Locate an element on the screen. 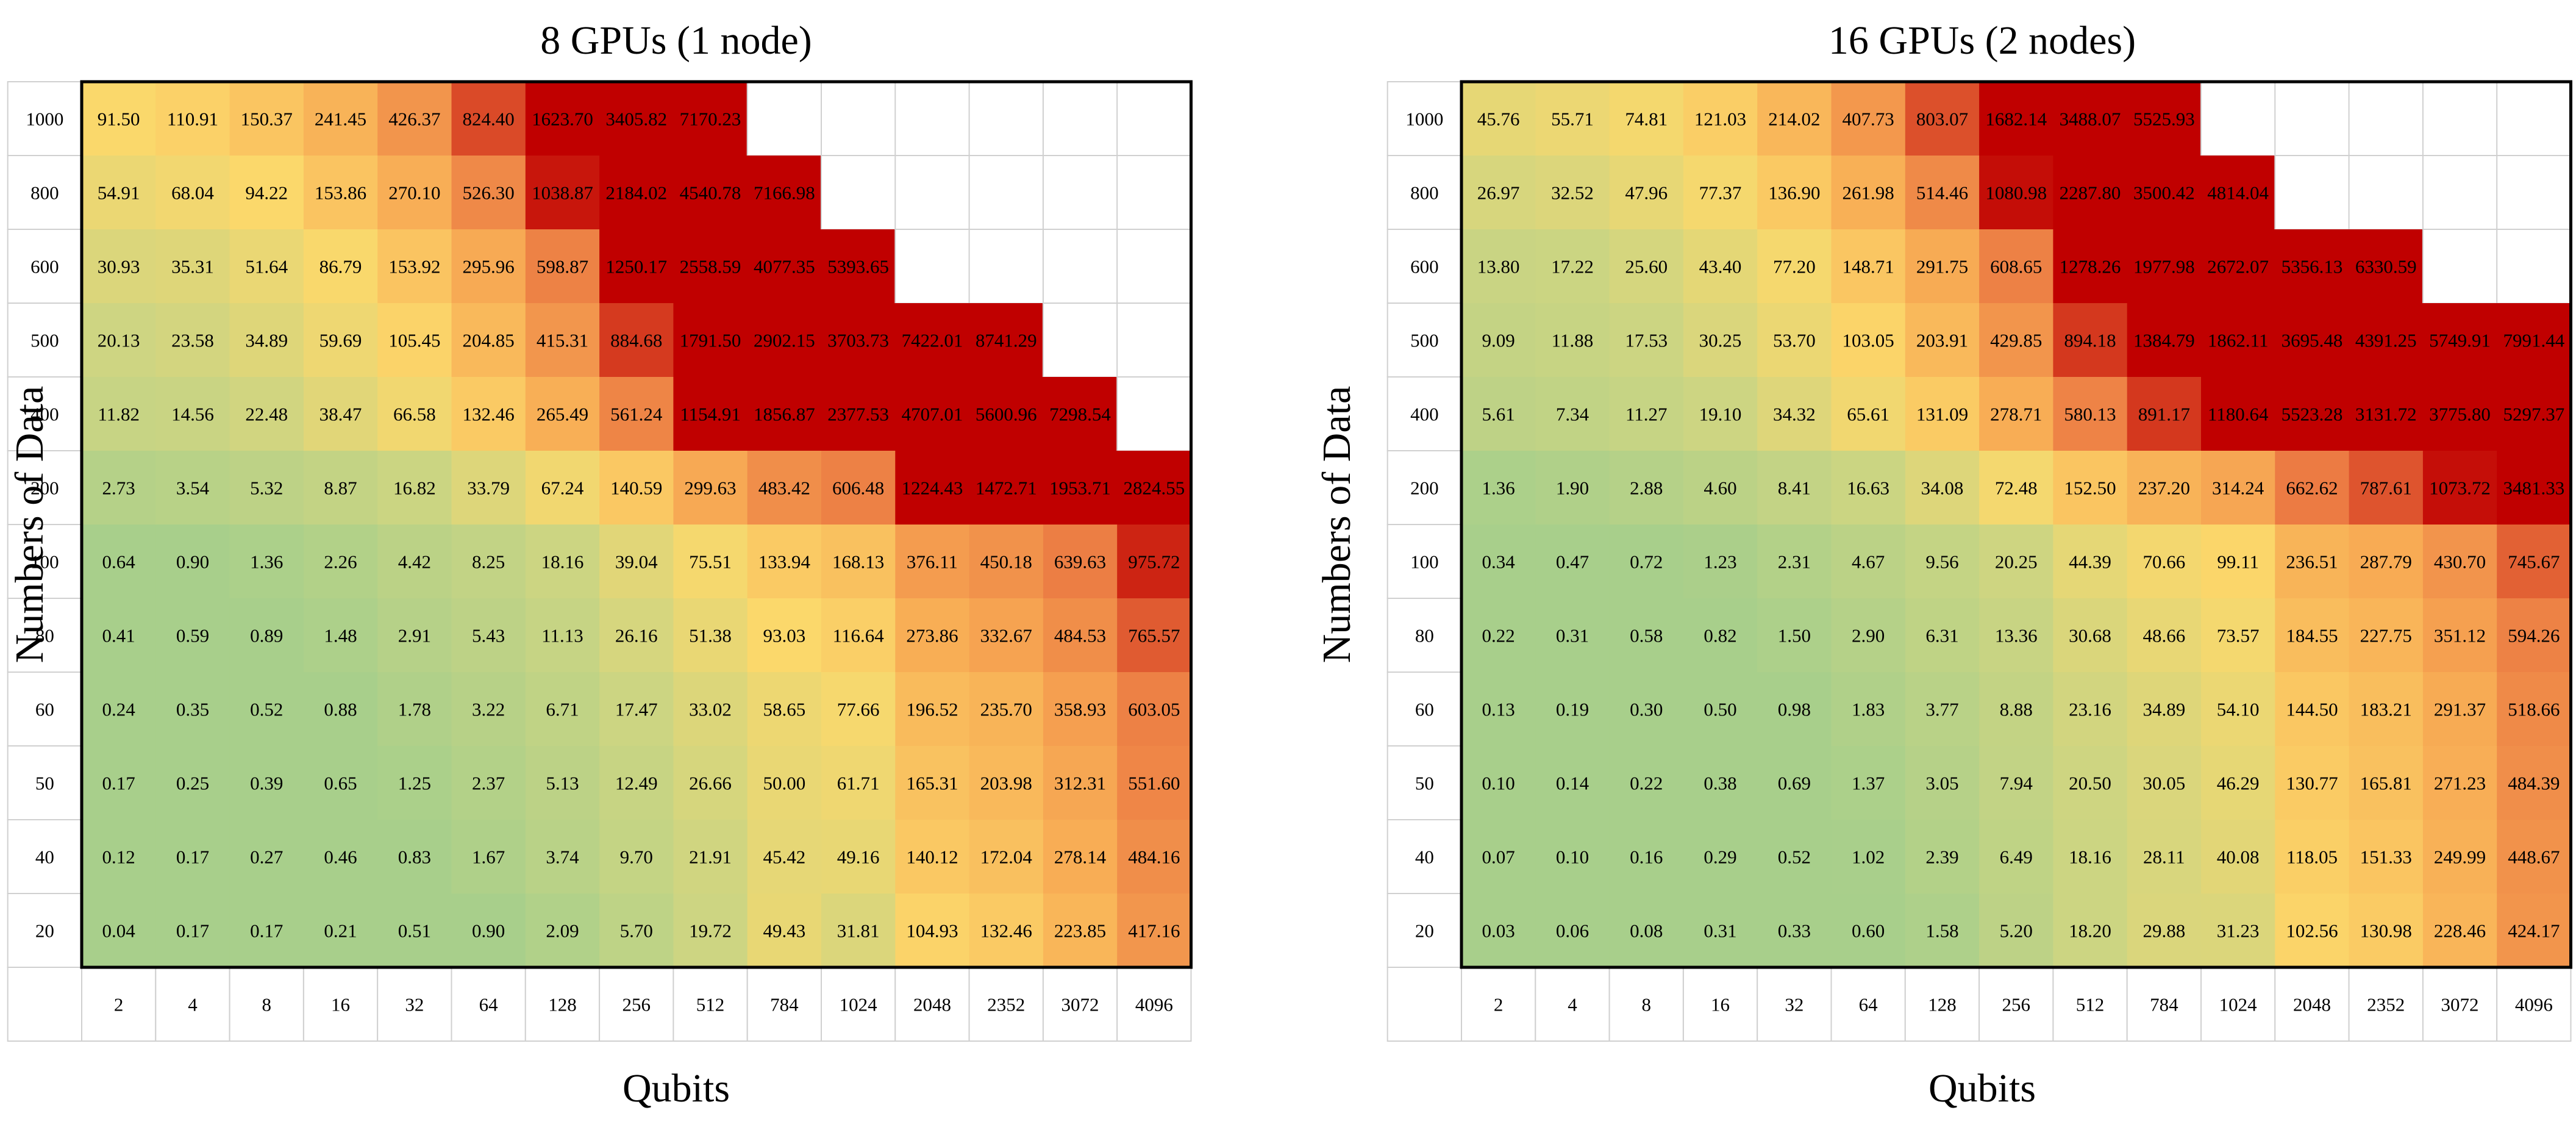 The height and width of the screenshot is (1146, 2576). cell-value-label: 32.52 is located at coordinates (1572, 193).